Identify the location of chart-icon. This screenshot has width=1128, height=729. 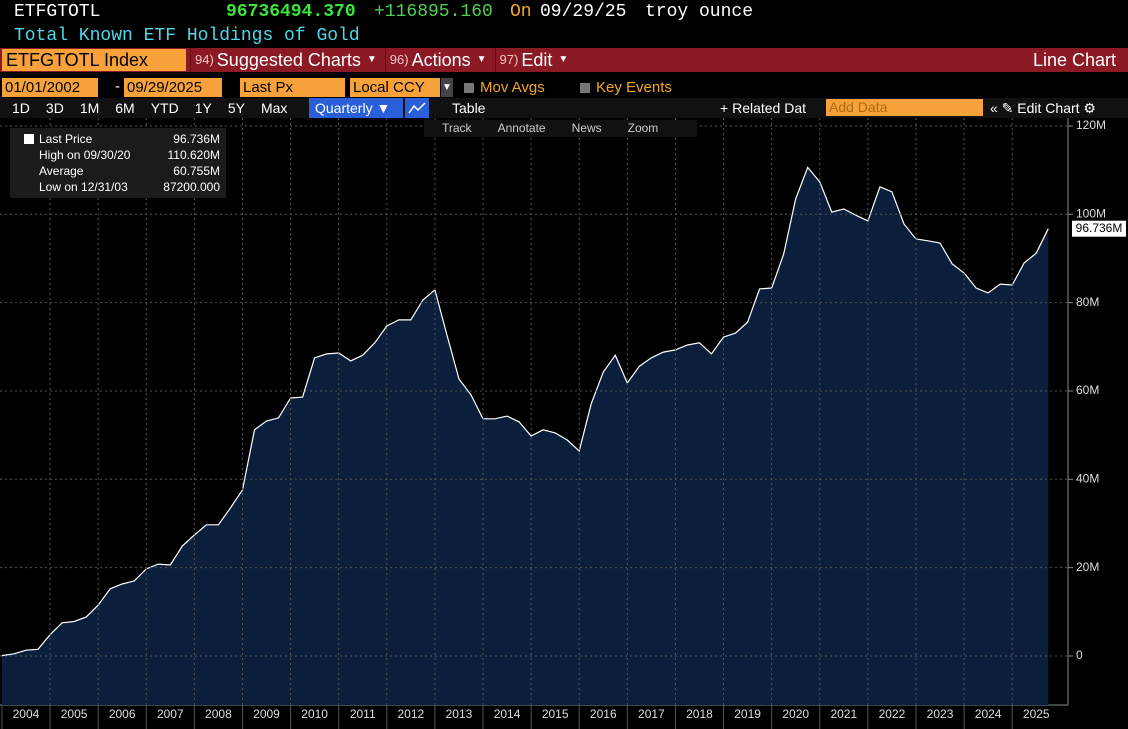
(417, 108).